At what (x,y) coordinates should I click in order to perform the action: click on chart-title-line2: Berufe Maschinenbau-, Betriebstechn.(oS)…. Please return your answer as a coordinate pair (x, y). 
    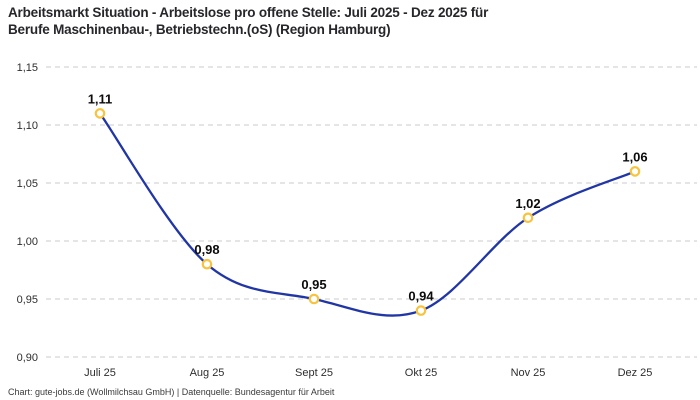
    Looking at the image, I should click on (199, 29).